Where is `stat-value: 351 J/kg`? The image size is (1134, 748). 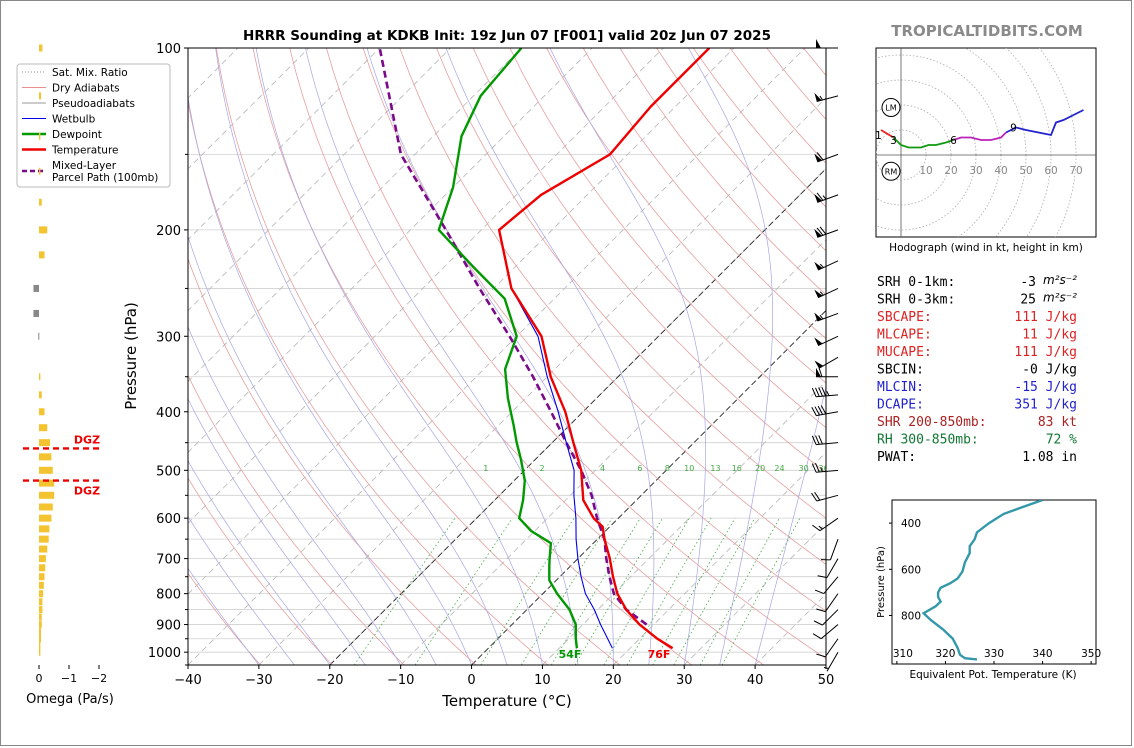 stat-value: 351 J/kg is located at coordinates (1045, 405).